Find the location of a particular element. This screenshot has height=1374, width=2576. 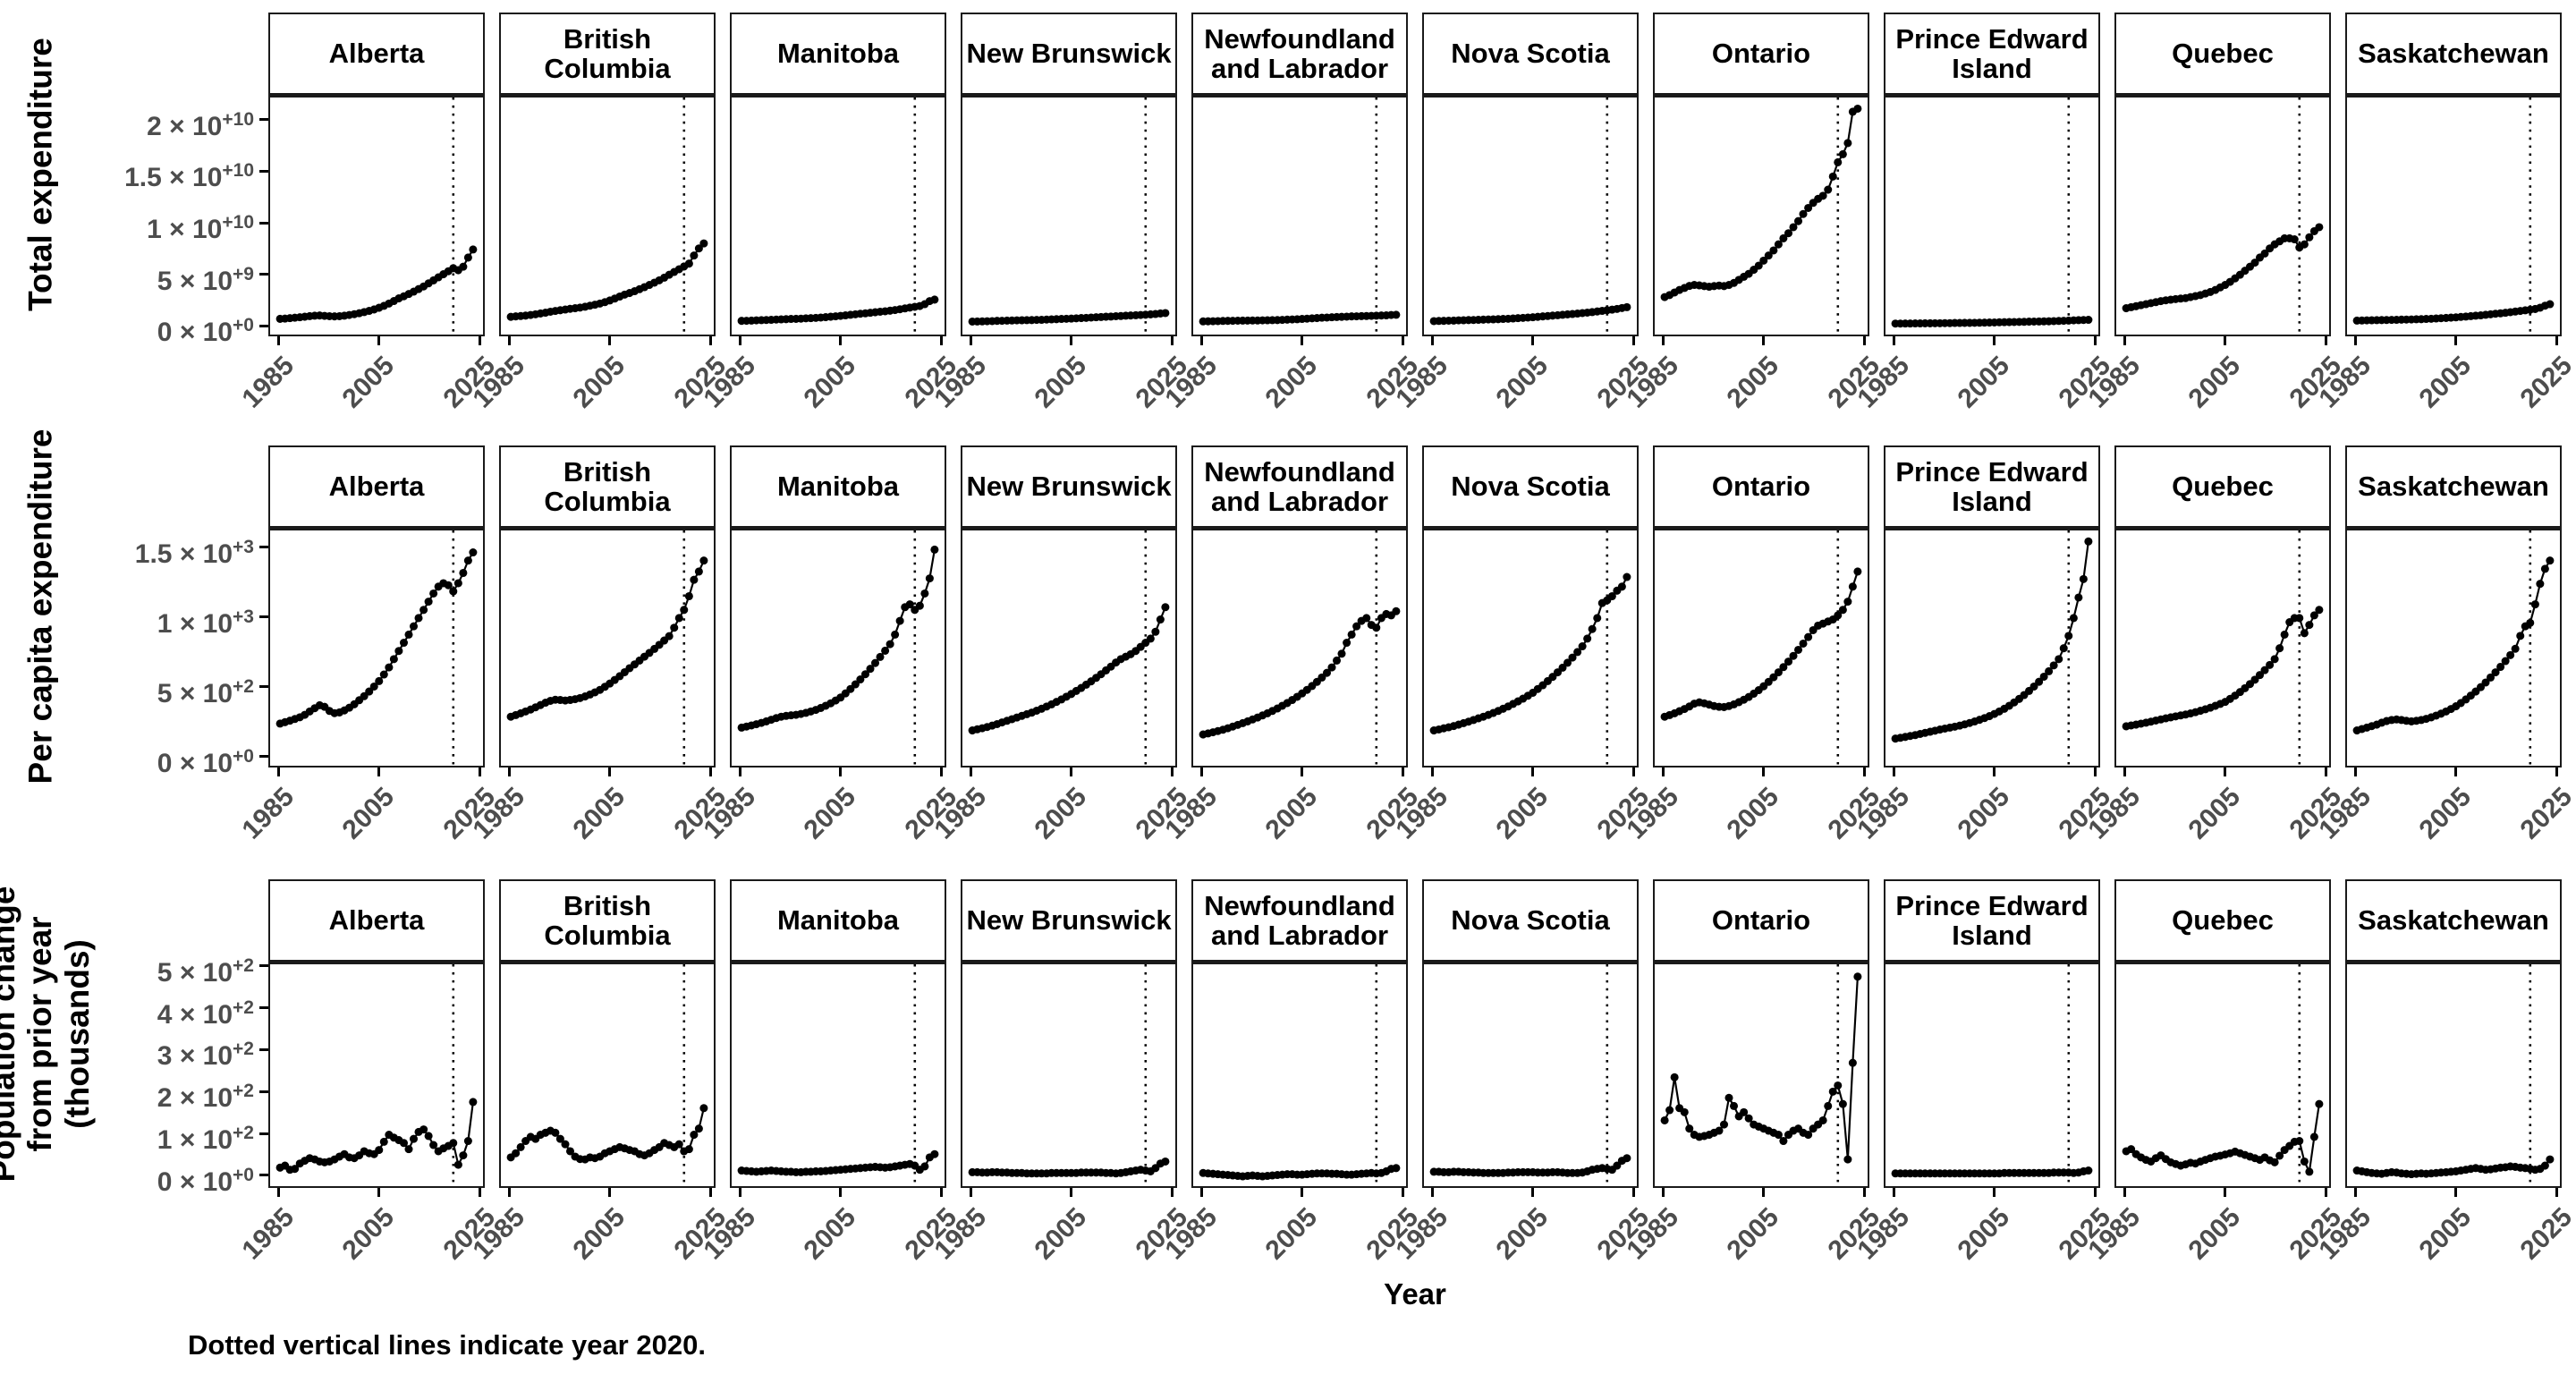

x-axis-title: Year is located at coordinates (1415, 1293).